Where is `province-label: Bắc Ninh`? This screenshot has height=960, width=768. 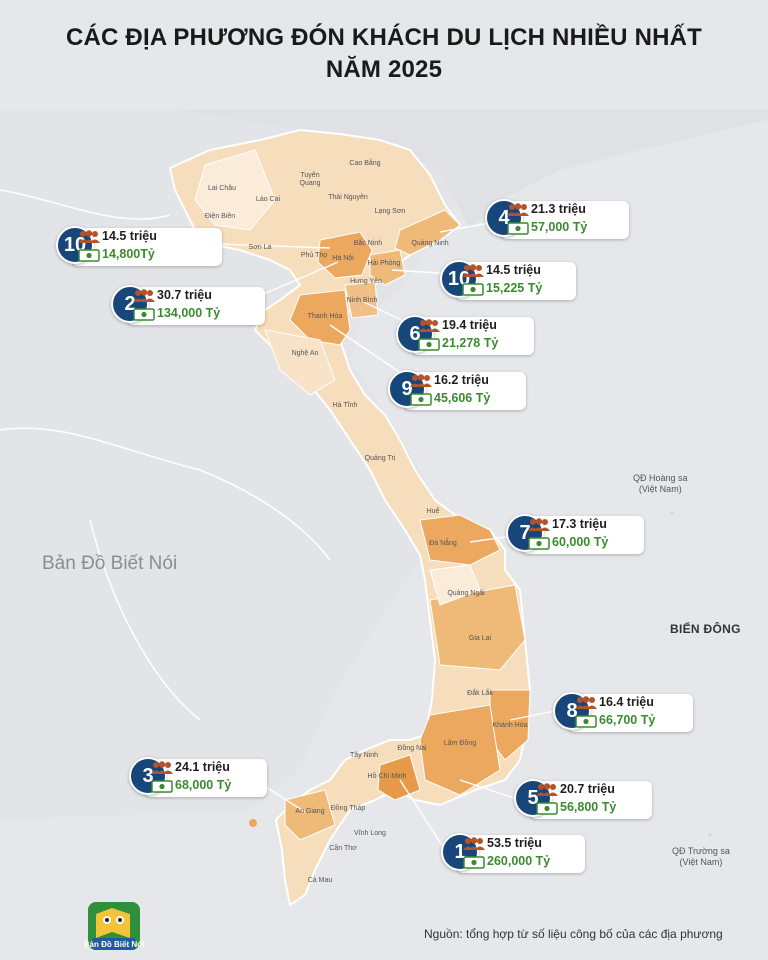
province-label: Bắc Ninh is located at coordinates (368, 243).